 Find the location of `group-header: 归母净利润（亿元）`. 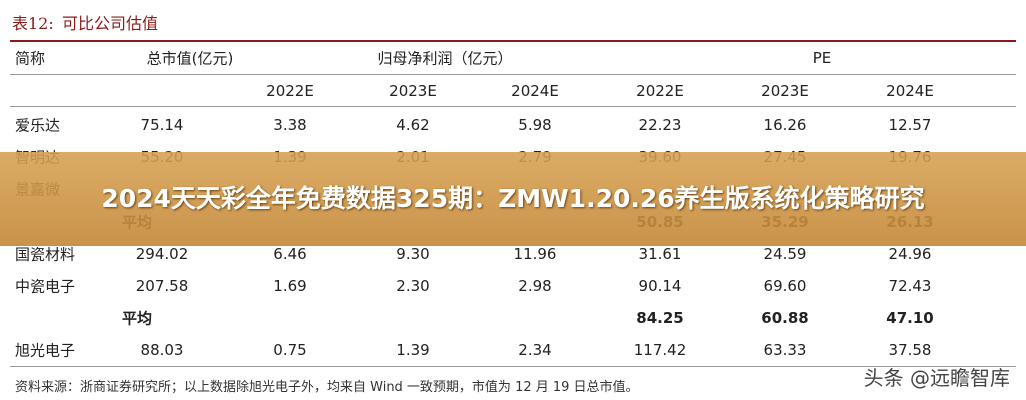

group-header: 归母净利润（亿元） is located at coordinates (445, 58).